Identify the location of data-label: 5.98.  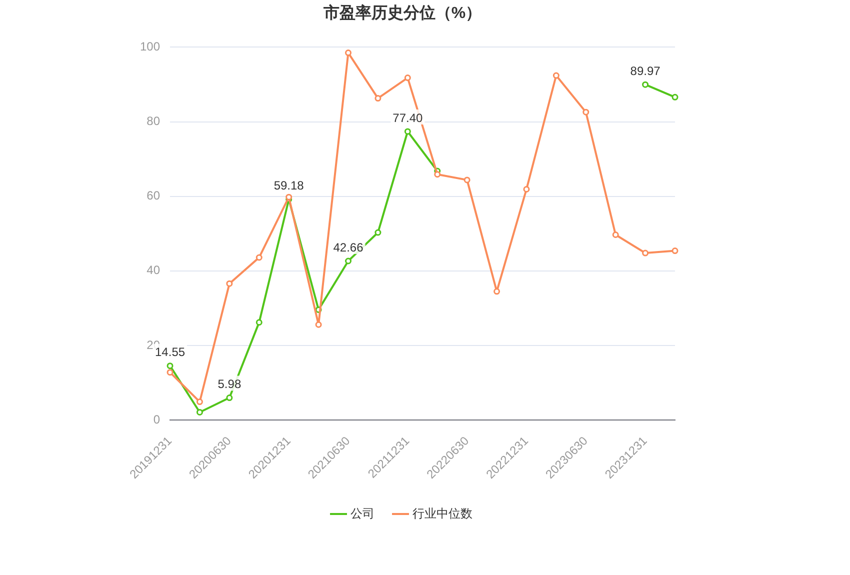
(230, 384).